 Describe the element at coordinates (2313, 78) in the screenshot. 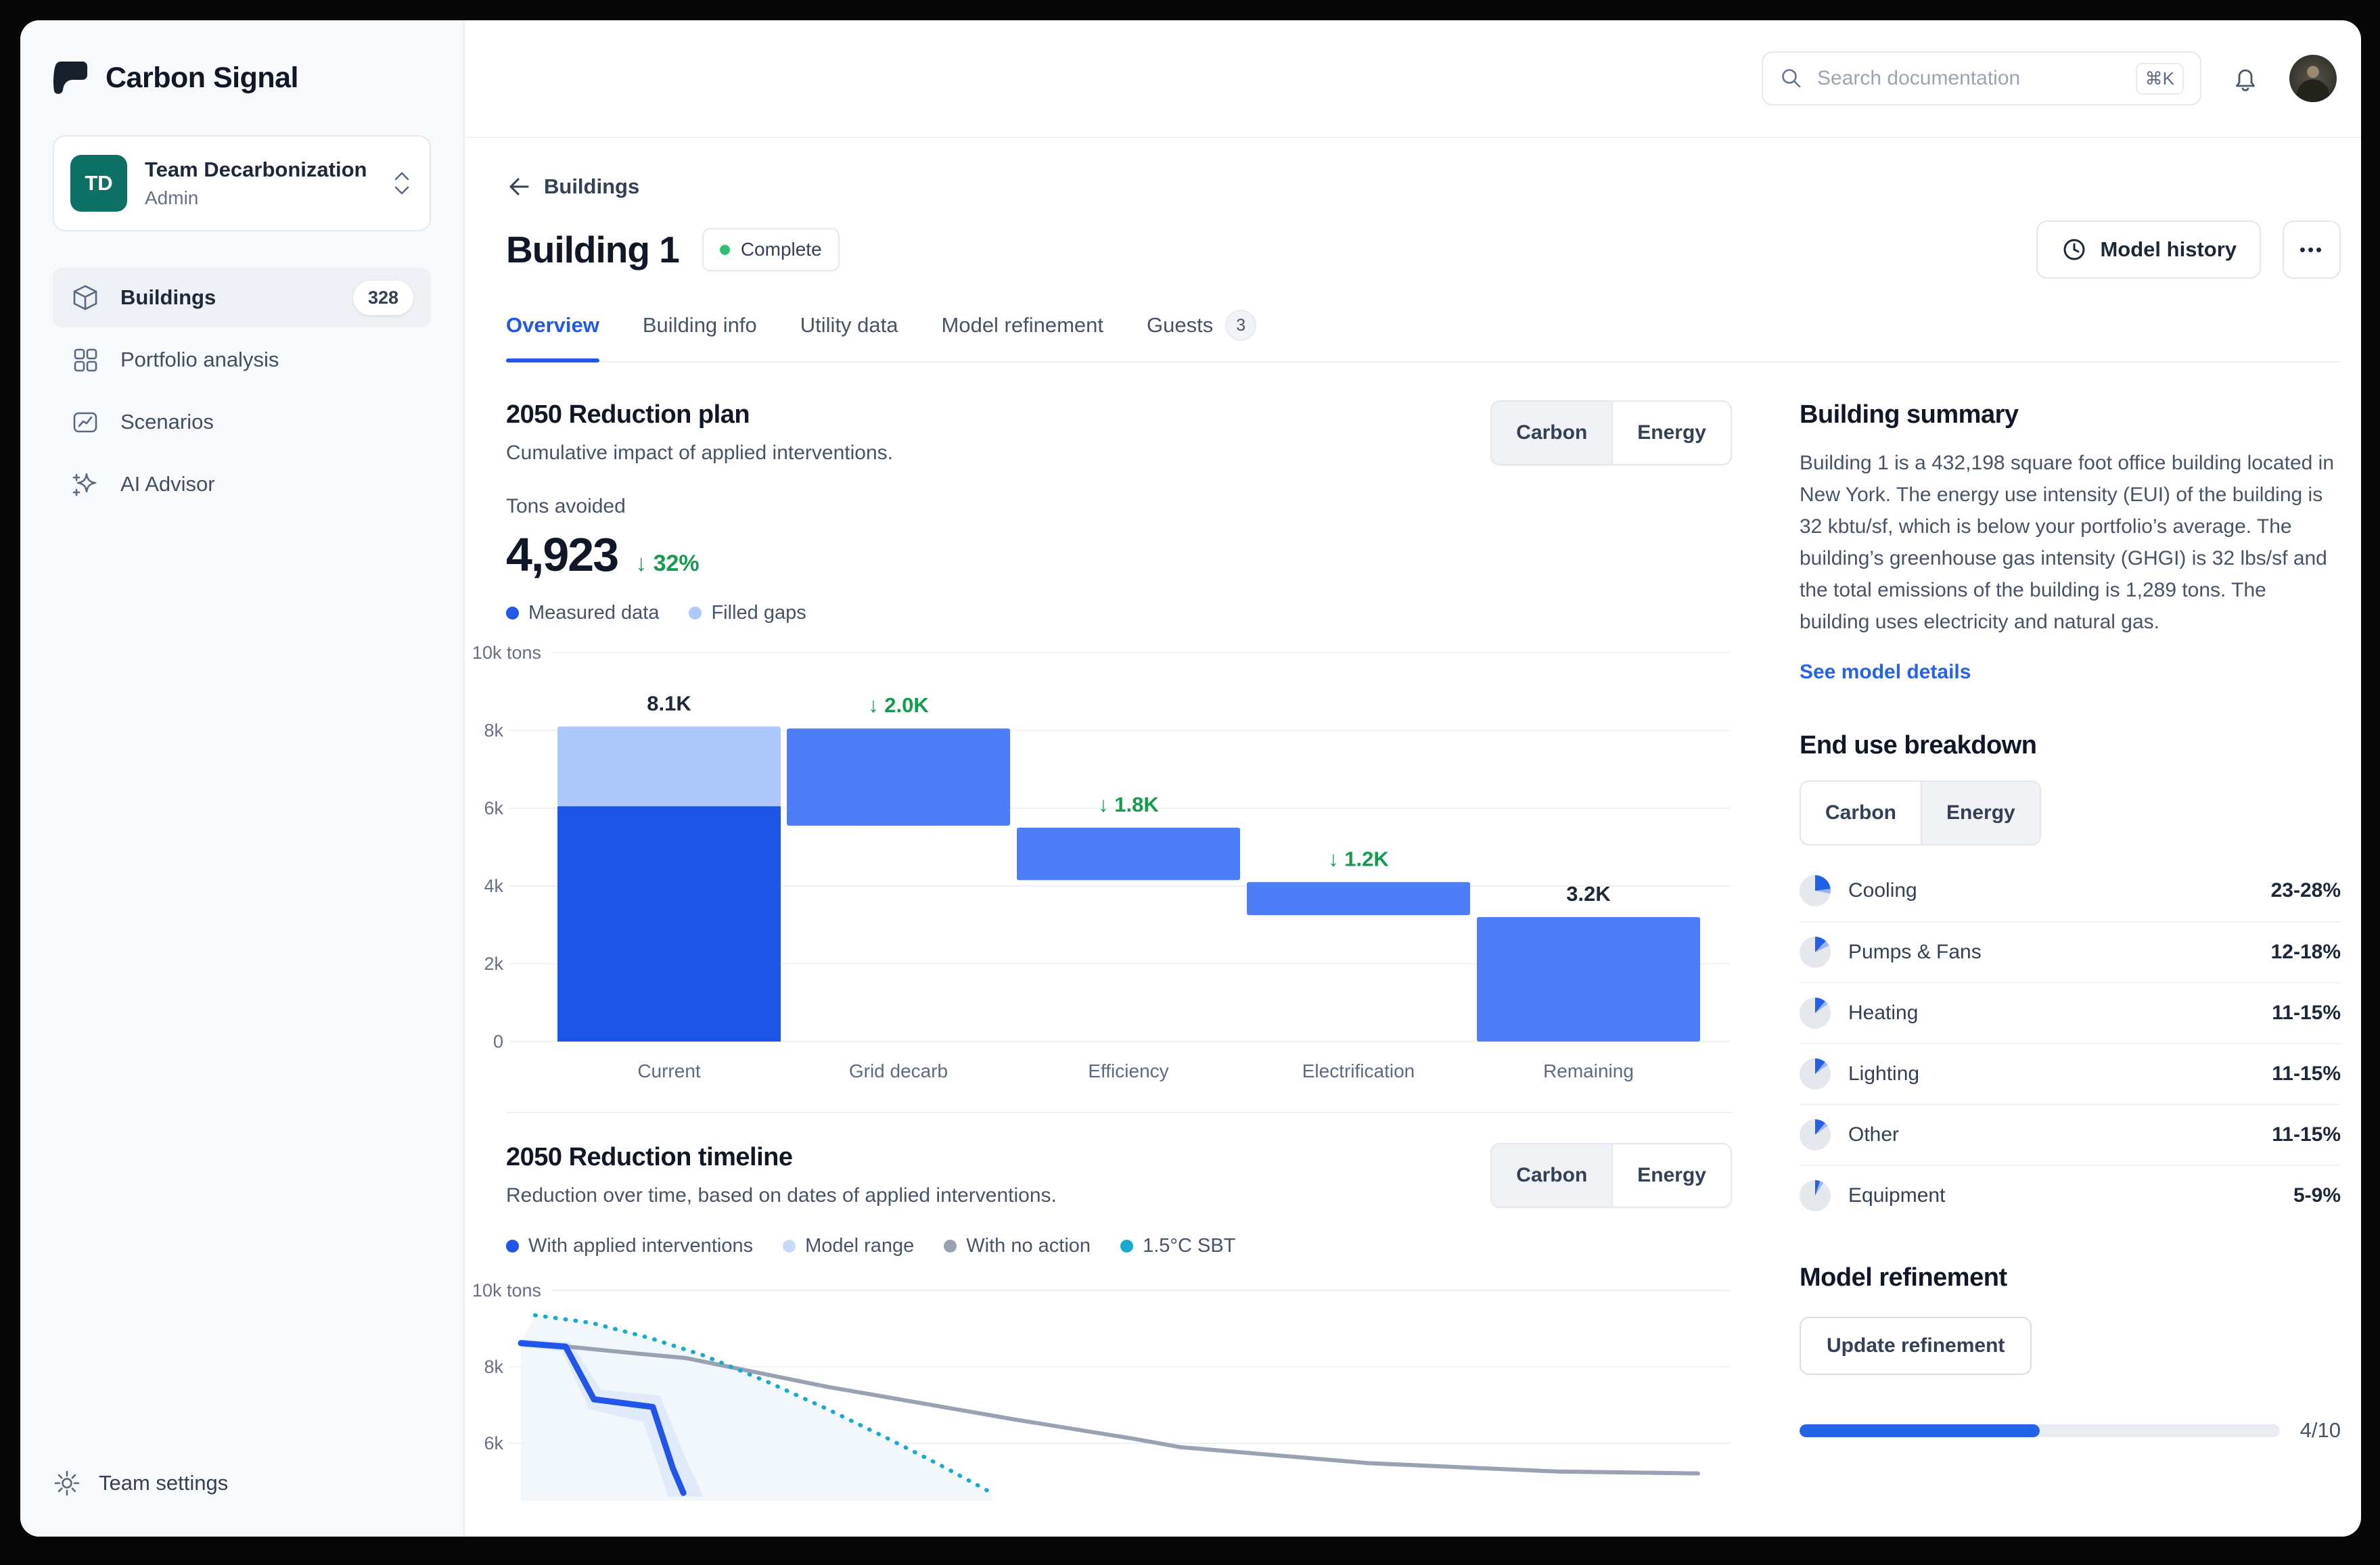

I see `user-avatar` at that location.